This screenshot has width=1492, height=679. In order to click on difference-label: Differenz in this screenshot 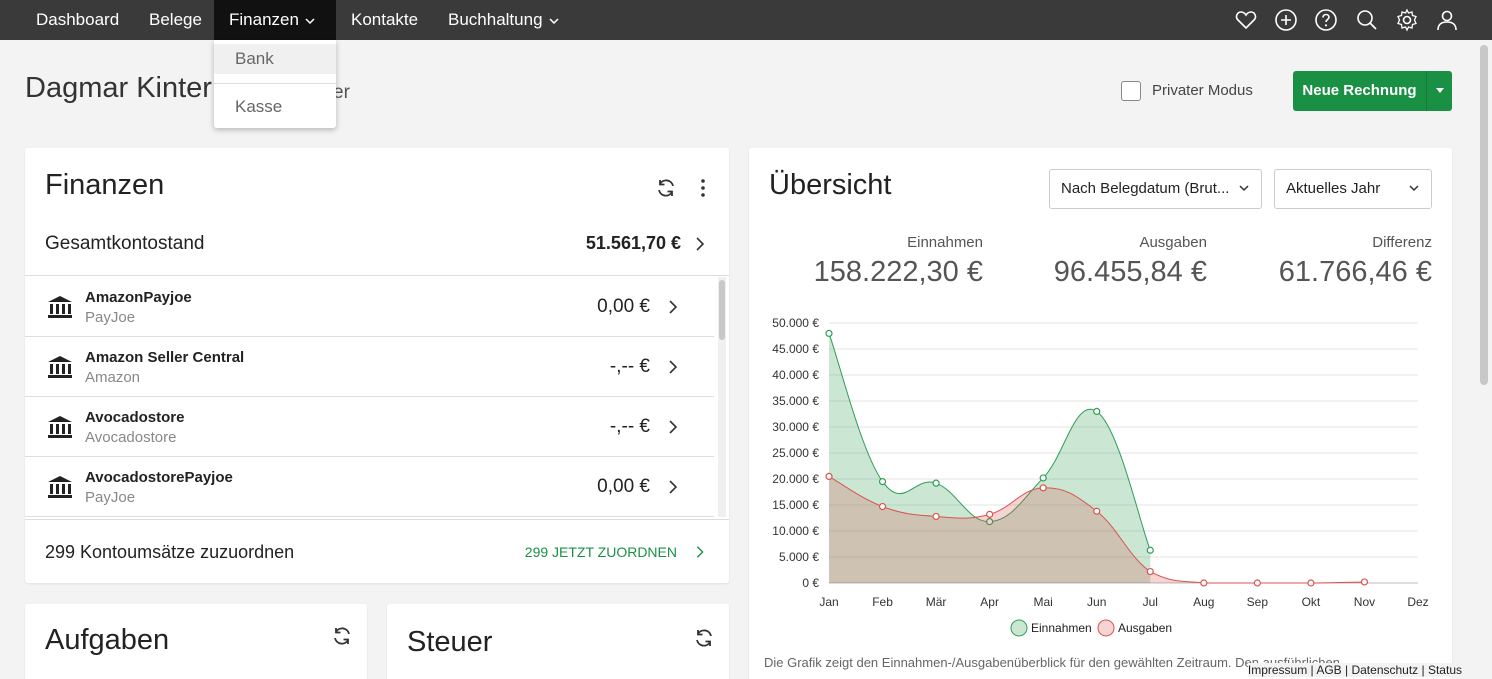, I will do `click(1402, 242)`.